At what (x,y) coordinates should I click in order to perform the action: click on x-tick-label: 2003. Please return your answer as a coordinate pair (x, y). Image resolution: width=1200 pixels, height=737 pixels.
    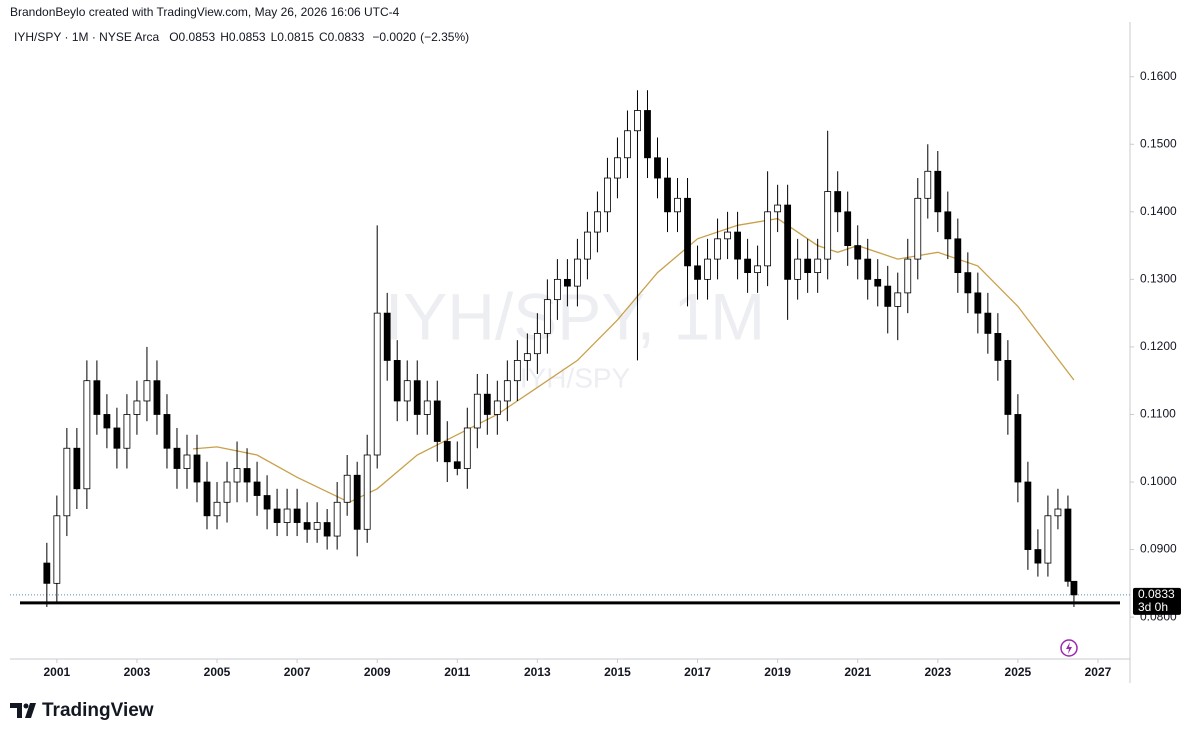
    Looking at the image, I should click on (137, 672).